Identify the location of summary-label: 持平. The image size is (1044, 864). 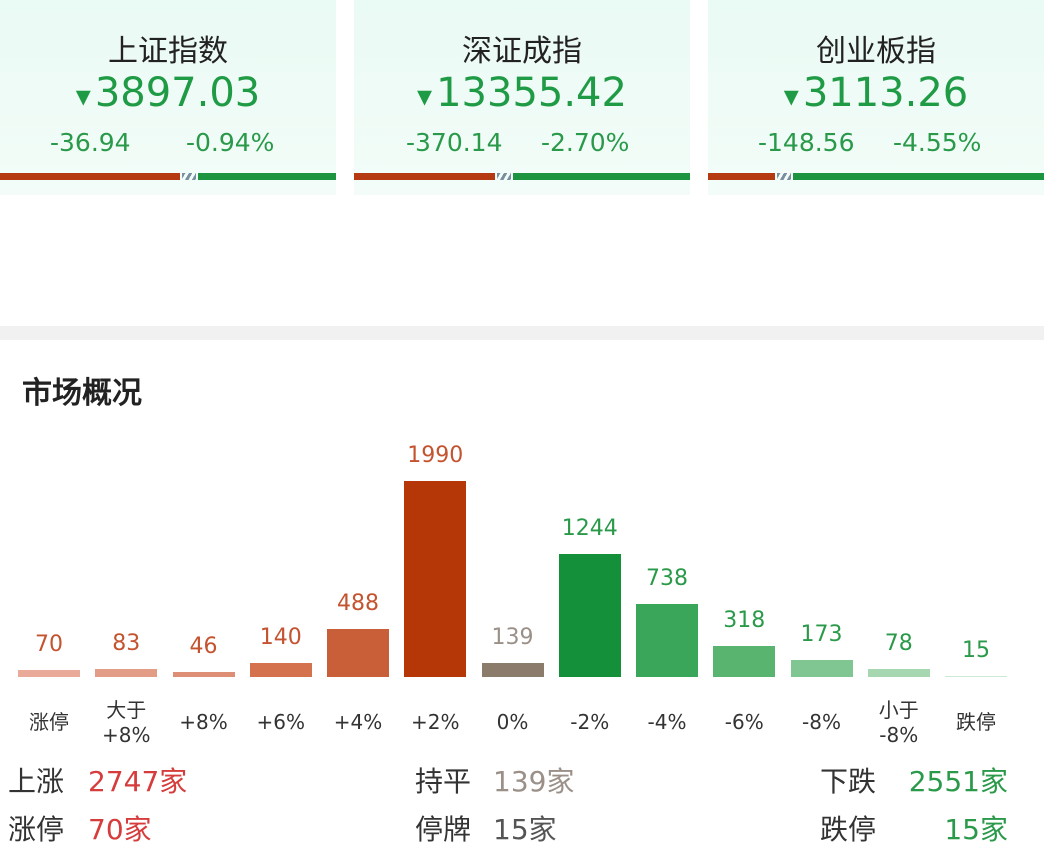
(443, 781).